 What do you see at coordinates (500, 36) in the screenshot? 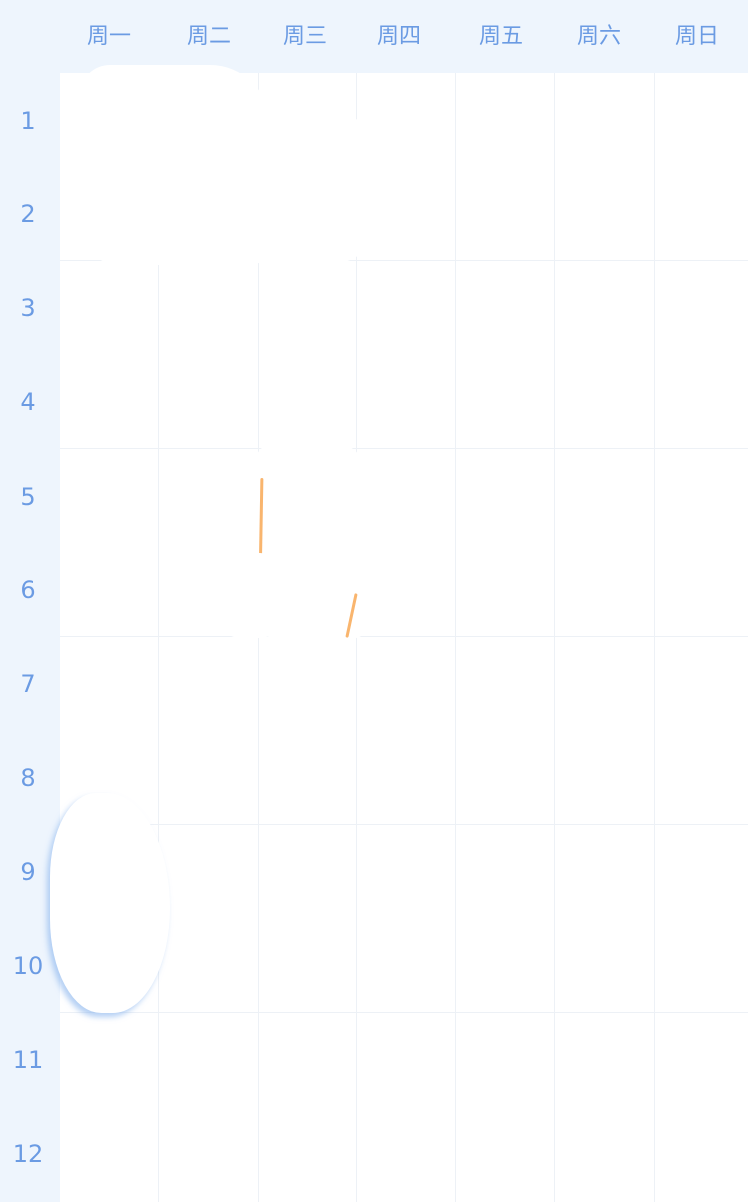
I see `weekday-friday: 周五` at bounding box center [500, 36].